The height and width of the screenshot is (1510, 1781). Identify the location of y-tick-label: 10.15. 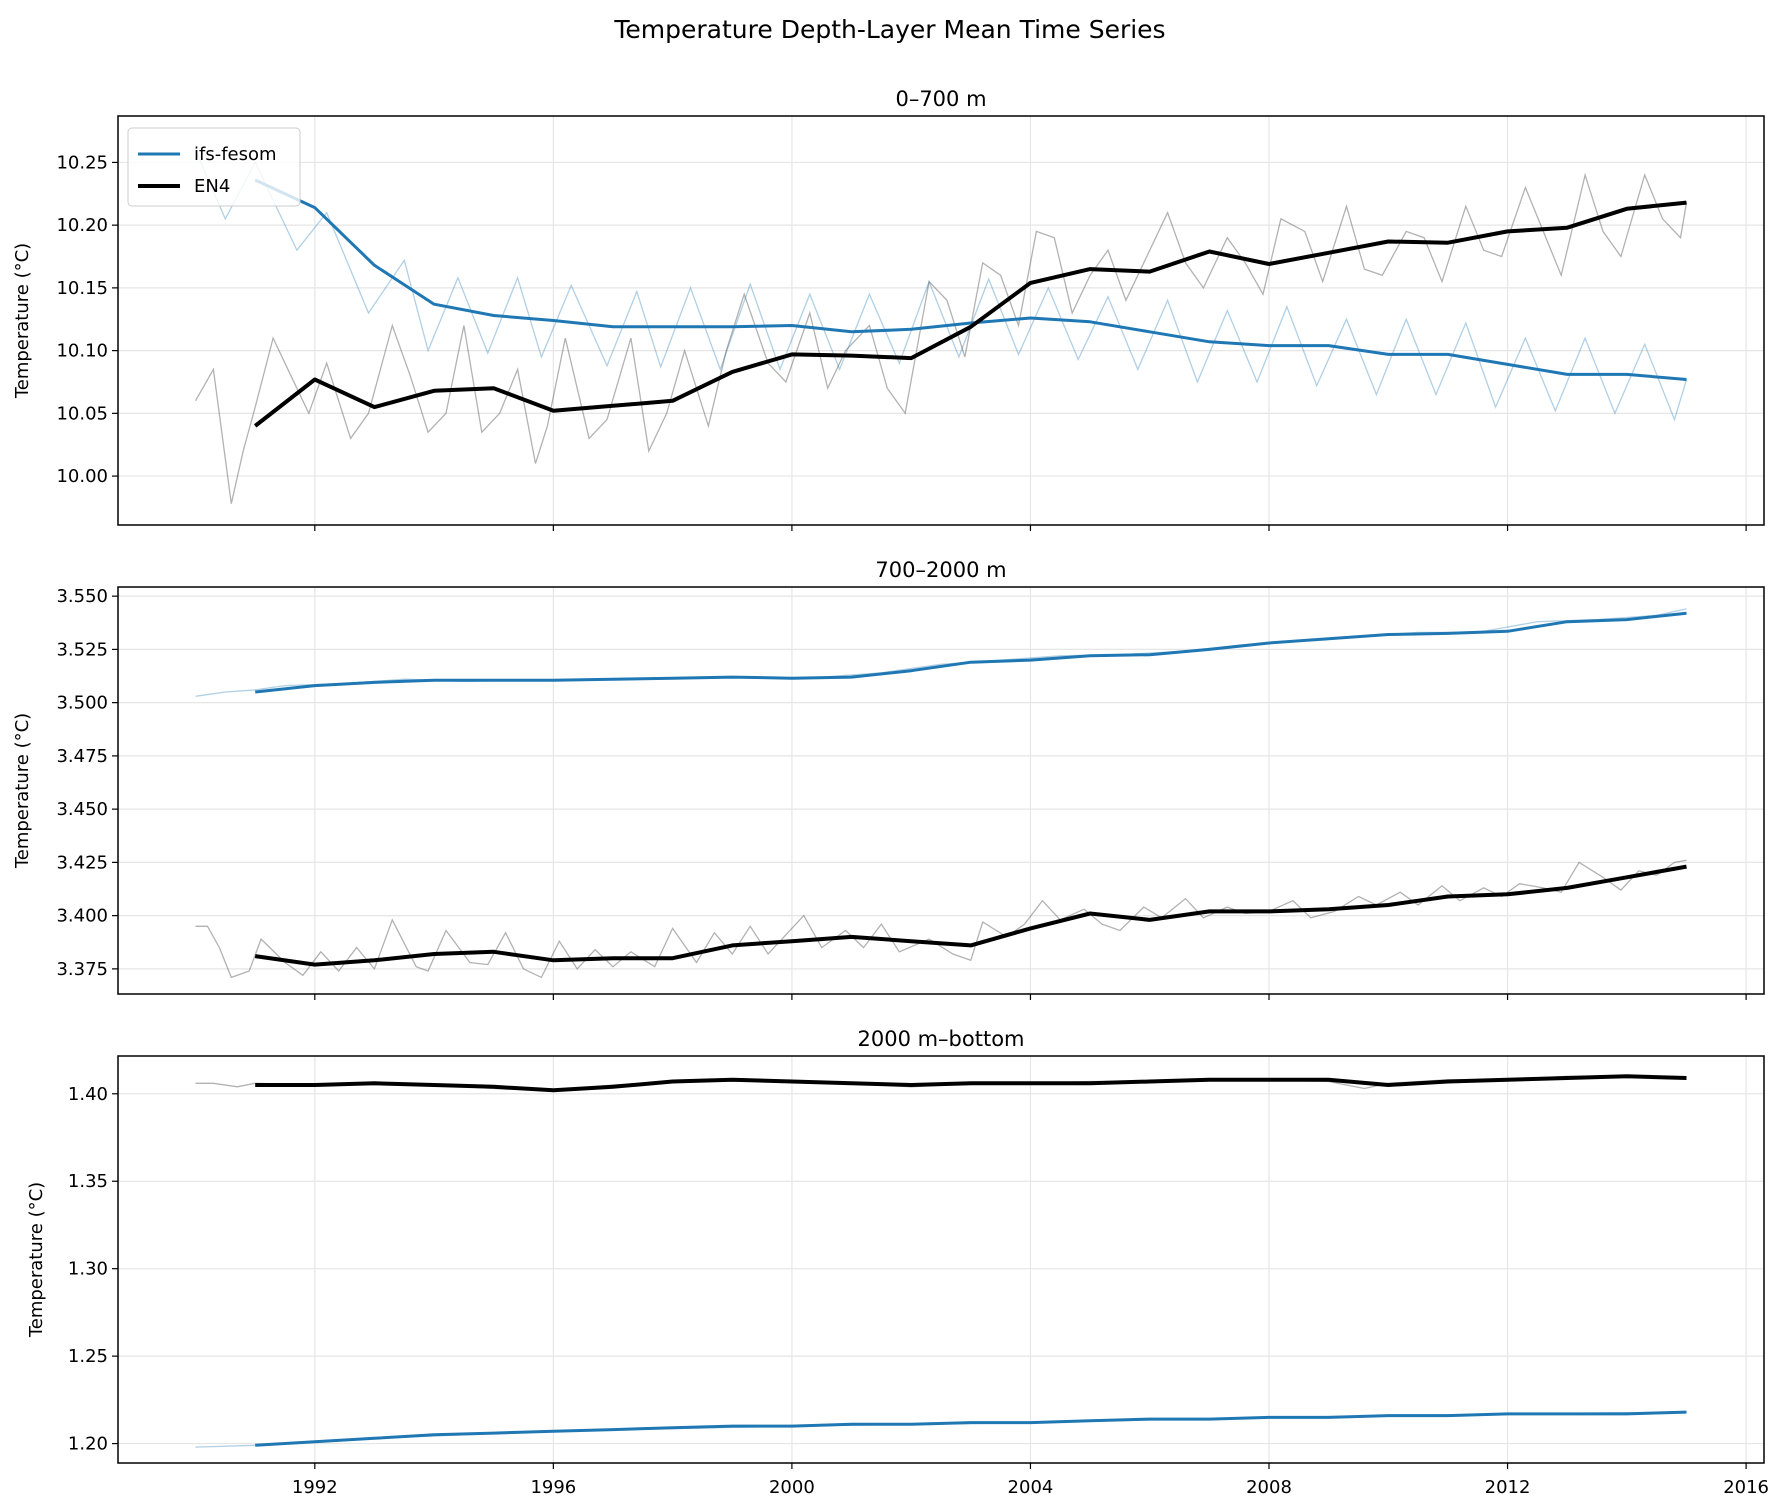
(82, 288).